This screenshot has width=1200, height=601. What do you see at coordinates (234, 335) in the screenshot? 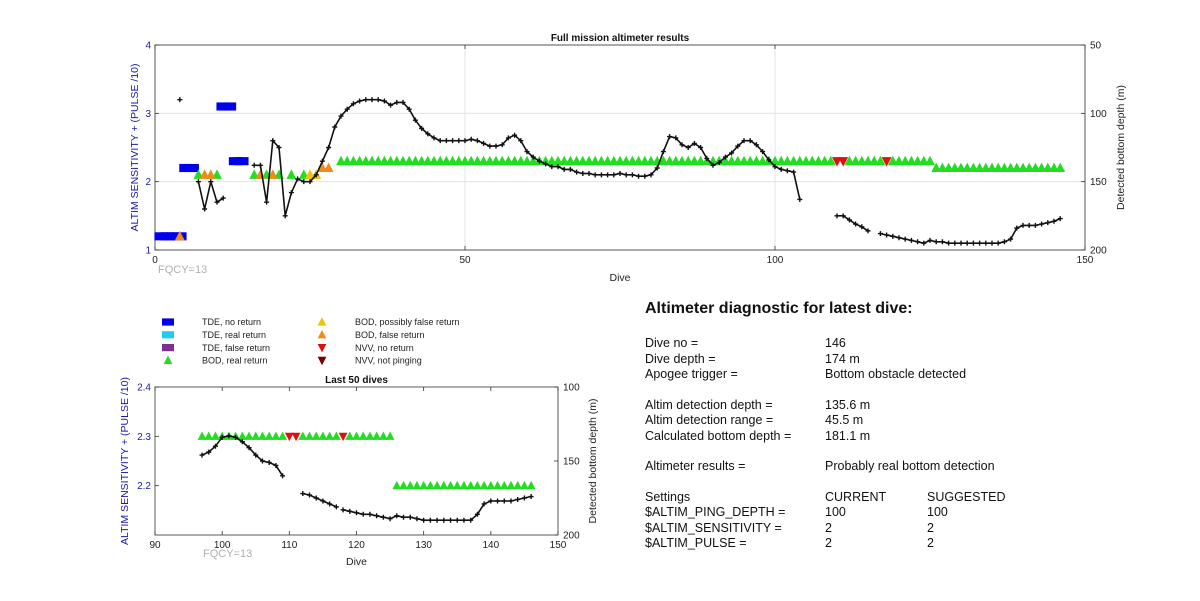
I see `legend-label: TDE, real return` at bounding box center [234, 335].